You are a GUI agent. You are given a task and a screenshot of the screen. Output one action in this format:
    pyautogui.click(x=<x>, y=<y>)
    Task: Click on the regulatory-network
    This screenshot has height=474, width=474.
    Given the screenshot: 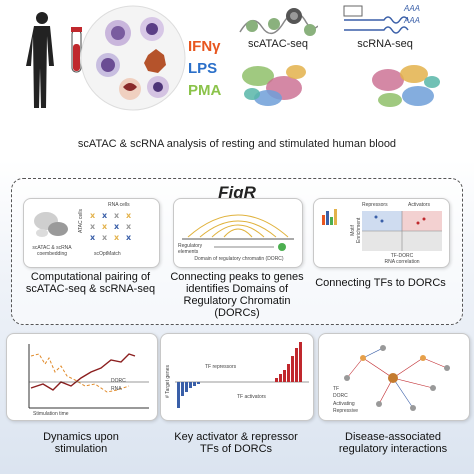 What is the action you would take?
    pyautogui.click(x=397, y=378)
    